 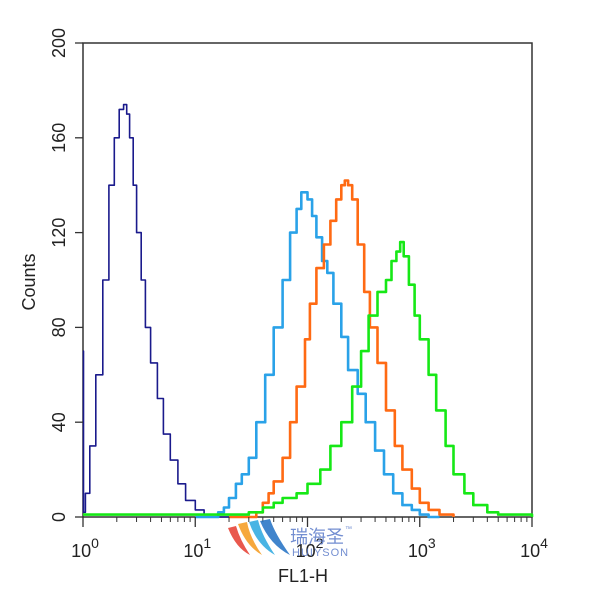 I want to click on watermark-trademark: ™, so click(x=348, y=529).